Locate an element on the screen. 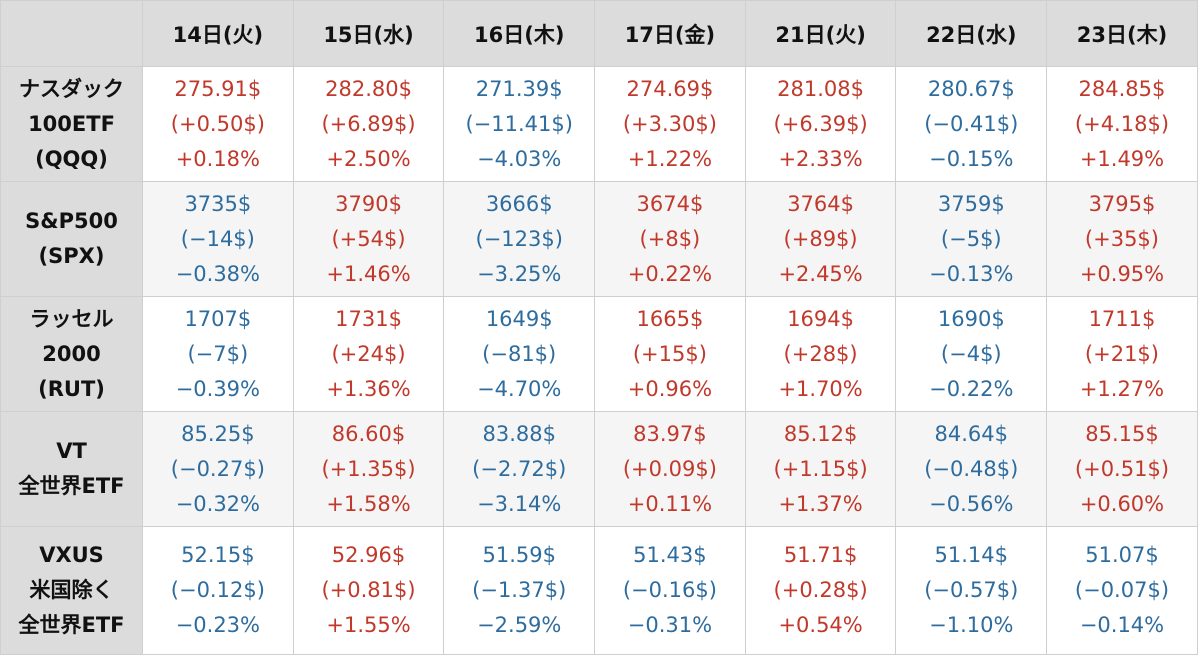  quote-price: 1694$ is located at coordinates (820, 318).